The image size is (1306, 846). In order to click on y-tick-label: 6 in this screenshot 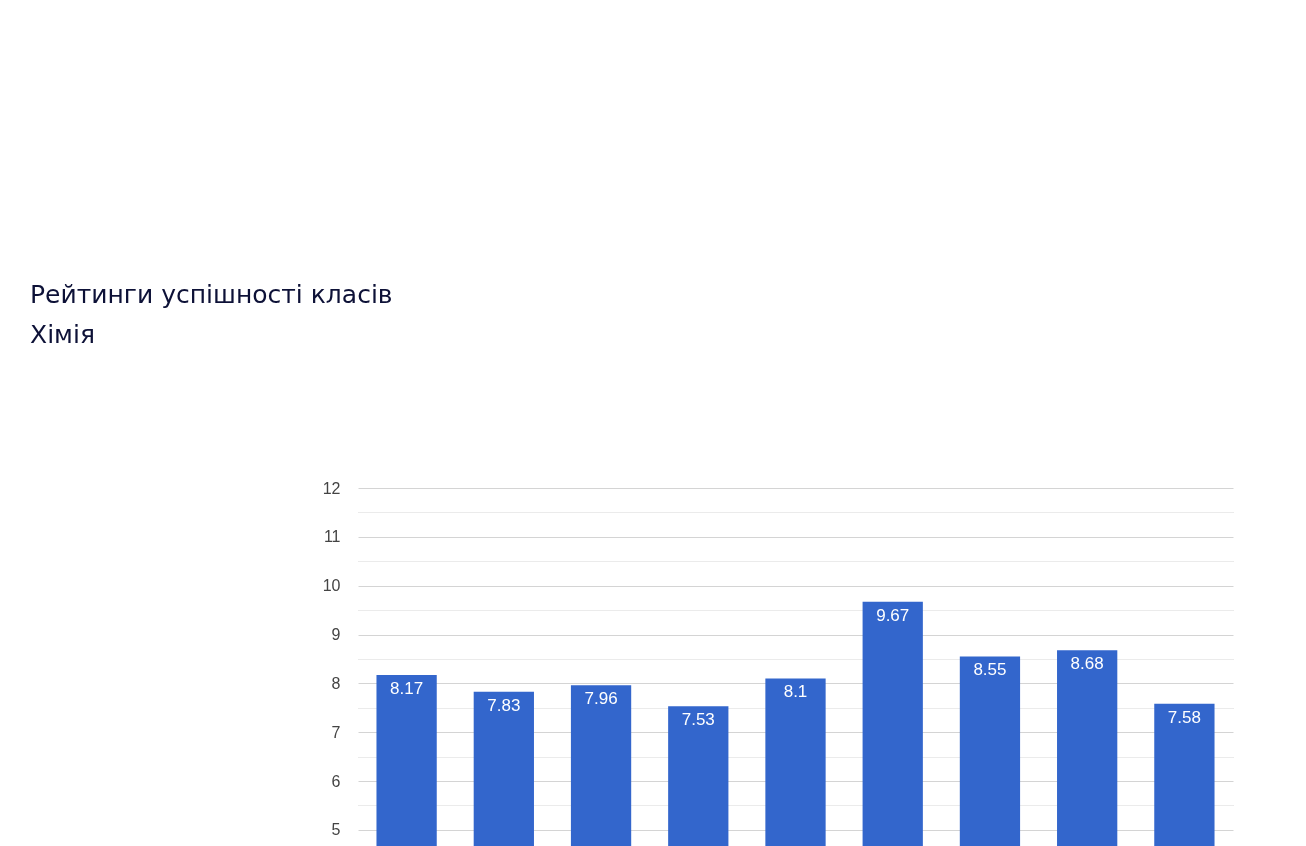, I will do `click(336, 781)`.